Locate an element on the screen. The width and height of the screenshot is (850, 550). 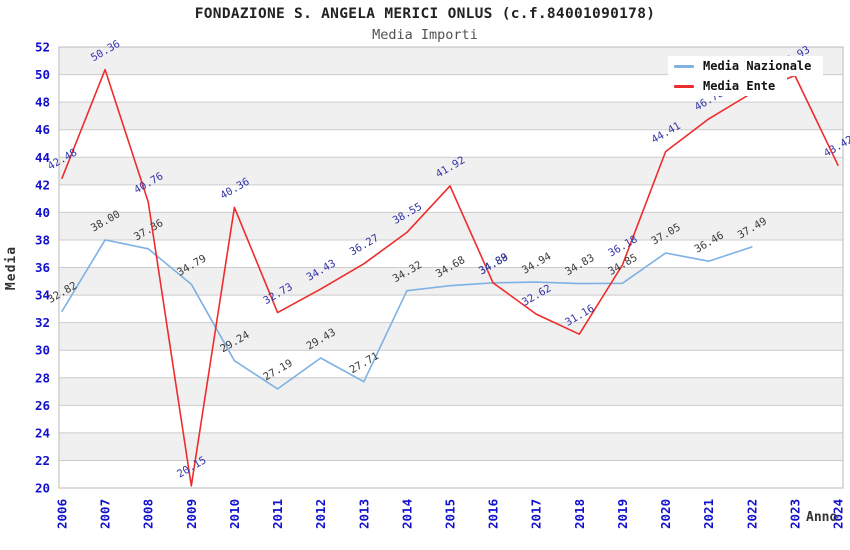
x-tick-label: 2010 is located at coordinates (234, 514).